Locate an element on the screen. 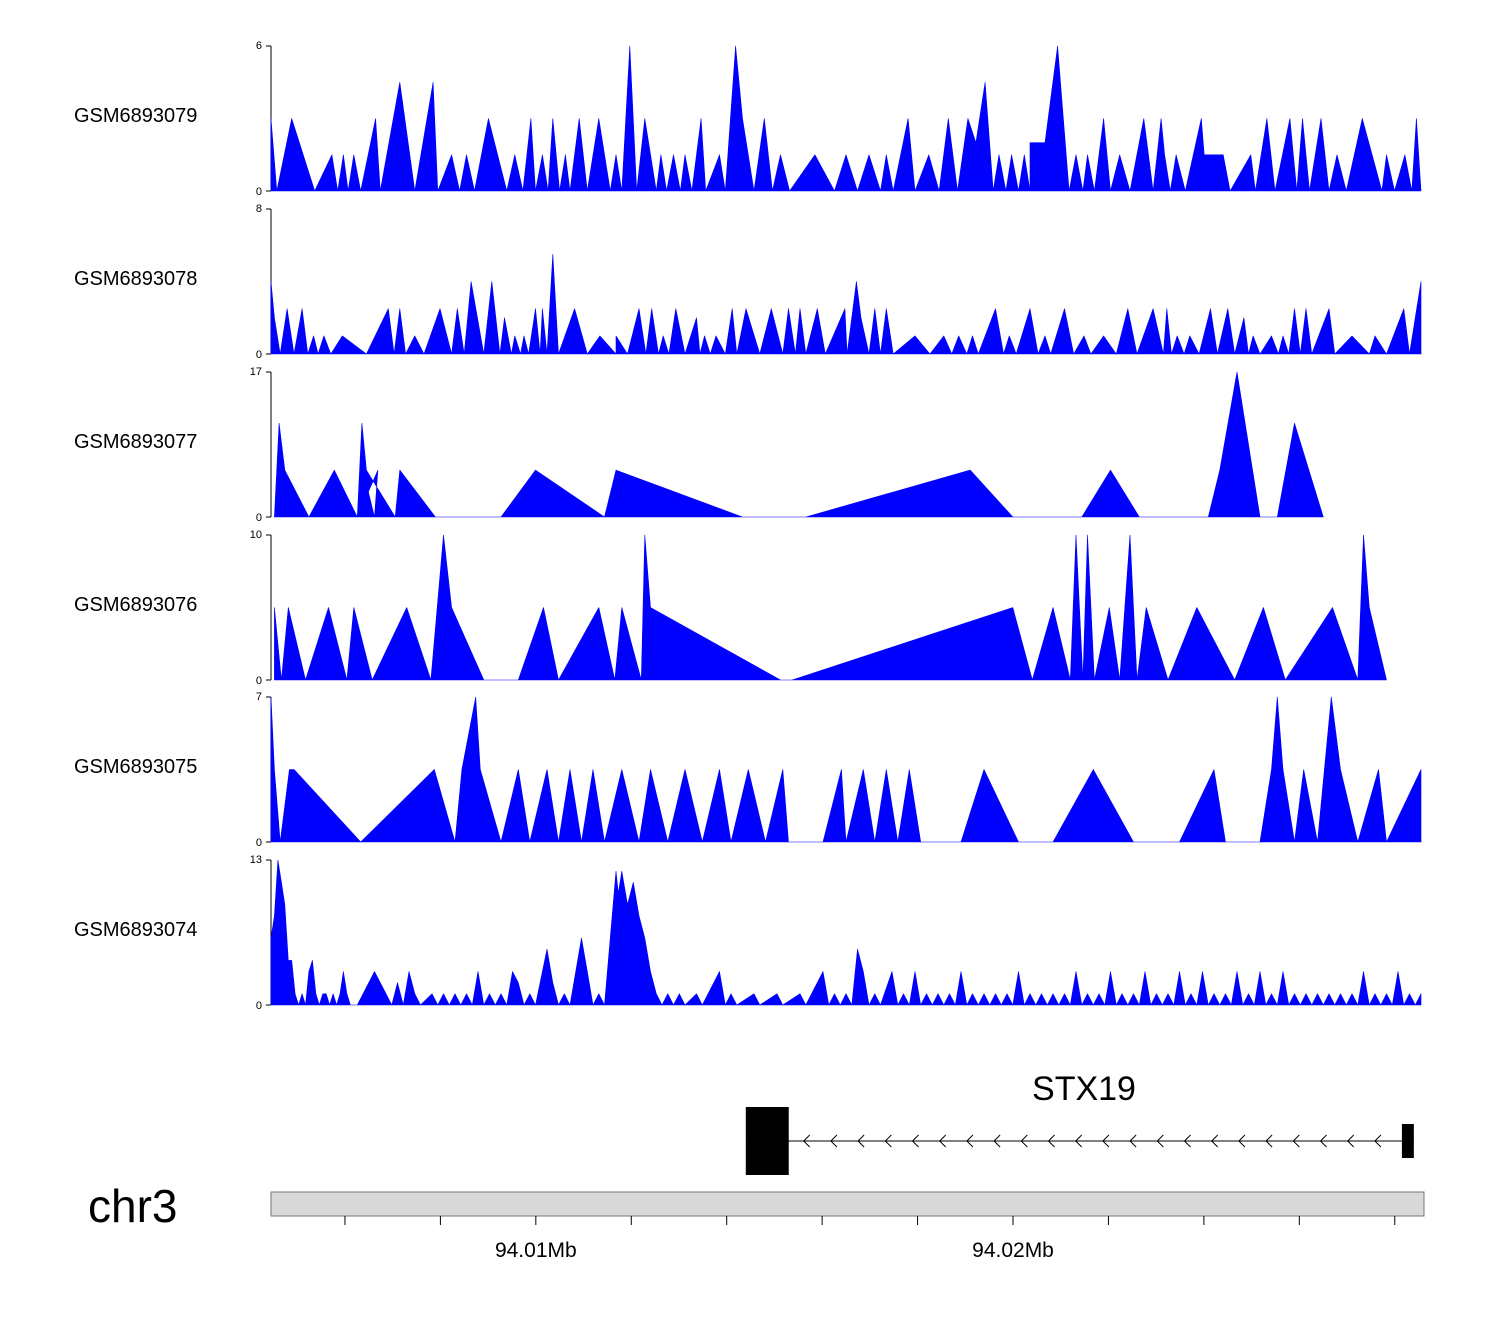 The image size is (1500, 1320). genome-axis-label: 94.01Mb is located at coordinates (536, 1250).